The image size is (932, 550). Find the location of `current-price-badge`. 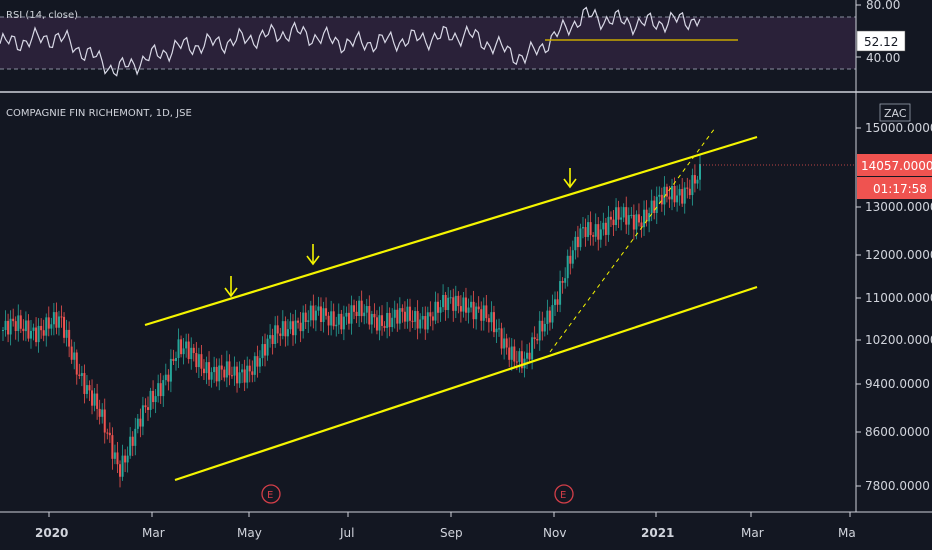

current-price-badge is located at coordinates (894, 165).